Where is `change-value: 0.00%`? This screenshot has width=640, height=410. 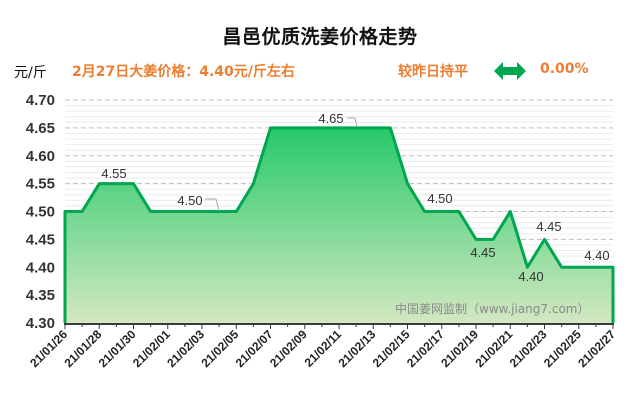
change-value: 0.00% is located at coordinates (564, 69).